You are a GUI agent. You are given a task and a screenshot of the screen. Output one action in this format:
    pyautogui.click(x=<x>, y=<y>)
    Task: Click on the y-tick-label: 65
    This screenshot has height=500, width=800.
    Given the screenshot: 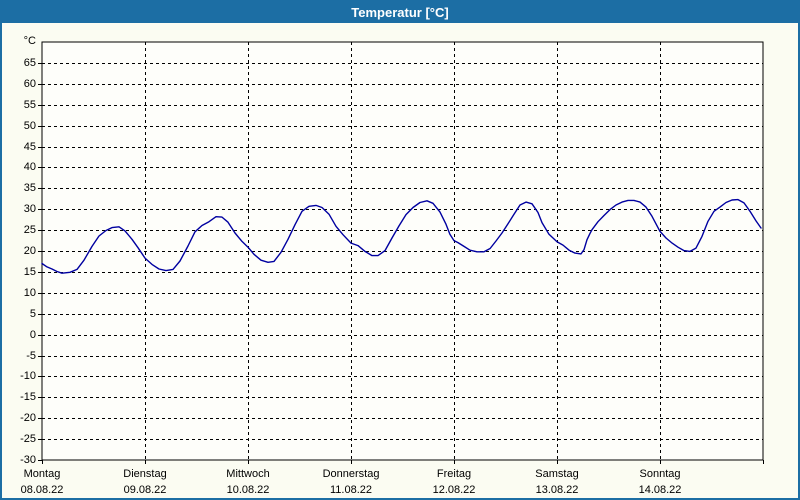 What is the action you would take?
    pyautogui.click(x=29, y=62)
    